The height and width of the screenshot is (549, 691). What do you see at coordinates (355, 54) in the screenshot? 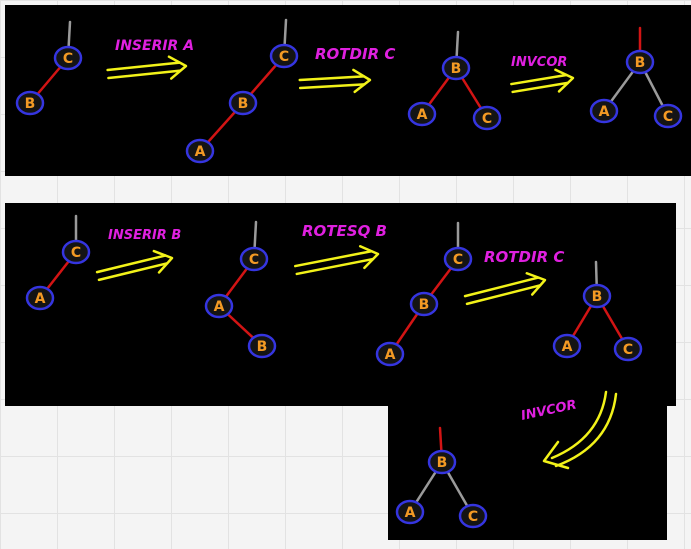
I see `label-rotate-right-c-1: ROTDIR C` at bounding box center [355, 54].